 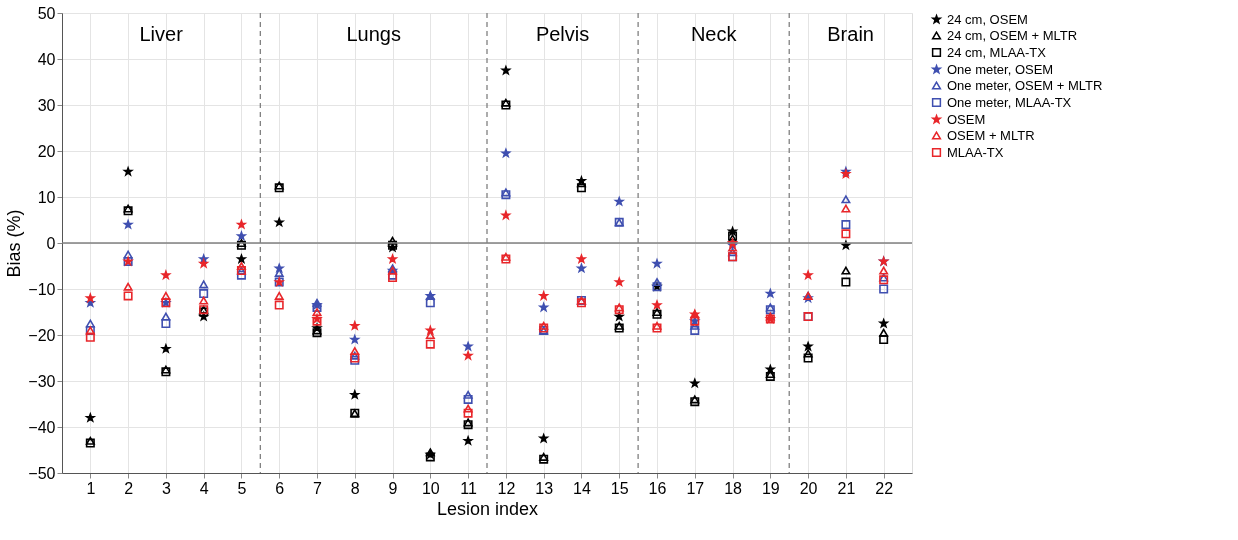 What do you see at coordinates (1012, 35) in the screenshot?
I see `legend-label: 24 cm, OSEM + MLTR` at bounding box center [1012, 35].